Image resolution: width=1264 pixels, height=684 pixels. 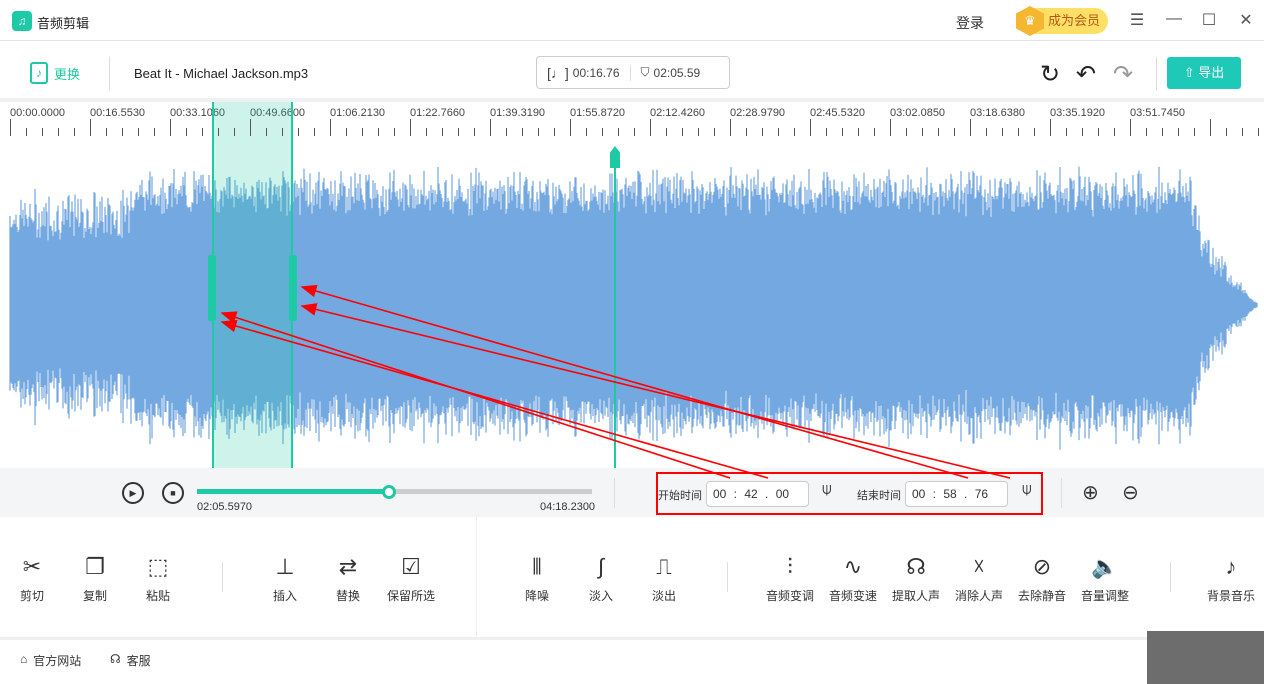 I want to click on close-button: ✕, so click(x=1246, y=20).